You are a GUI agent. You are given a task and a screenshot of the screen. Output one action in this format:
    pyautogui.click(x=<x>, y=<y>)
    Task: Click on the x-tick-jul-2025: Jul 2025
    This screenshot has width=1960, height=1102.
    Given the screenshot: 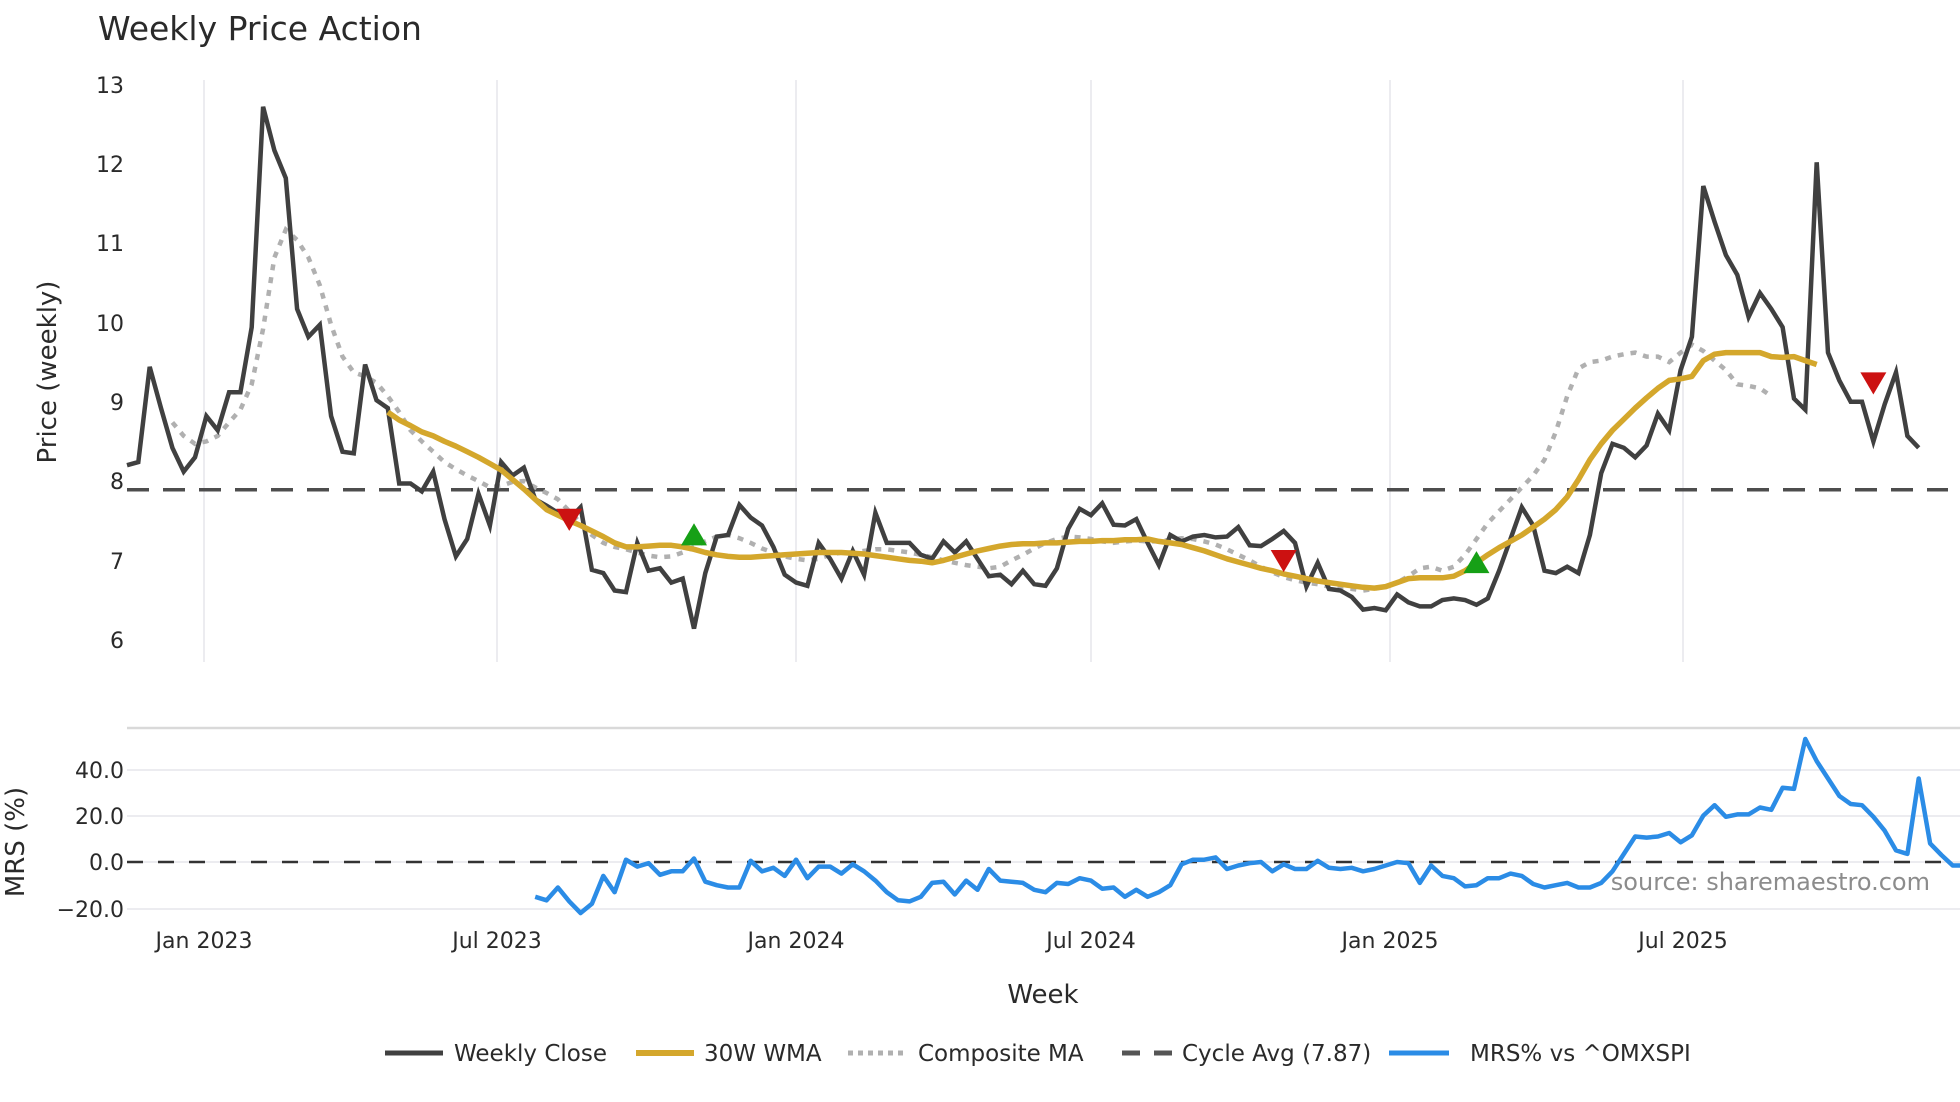 What is the action you would take?
    pyautogui.click(x=1682, y=941)
    